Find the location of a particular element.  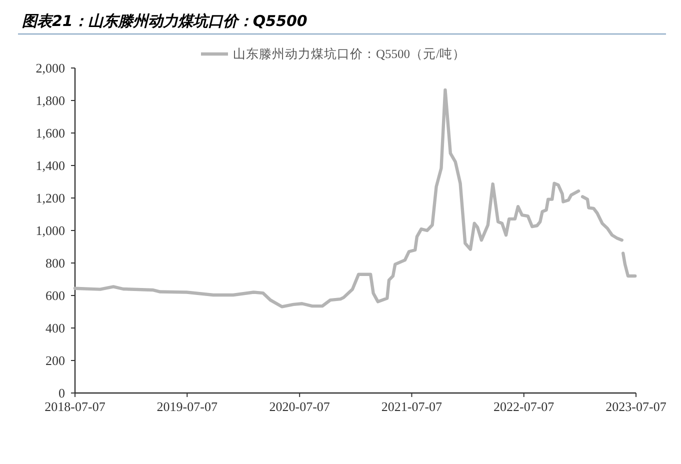

legend-label: 山东滕州动力煤坑口价：Q5500（元/吨） is located at coordinates (349, 54).